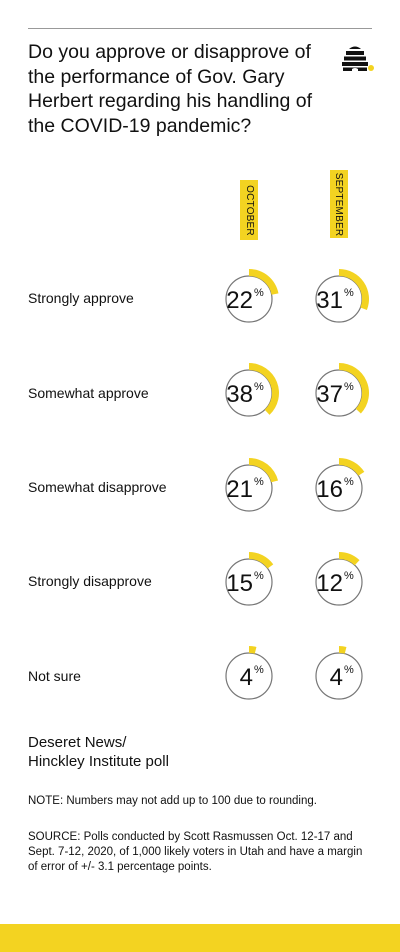 The height and width of the screenshot is (952, 400). I want to click on donut-value-label: 22, so click(239, 300).